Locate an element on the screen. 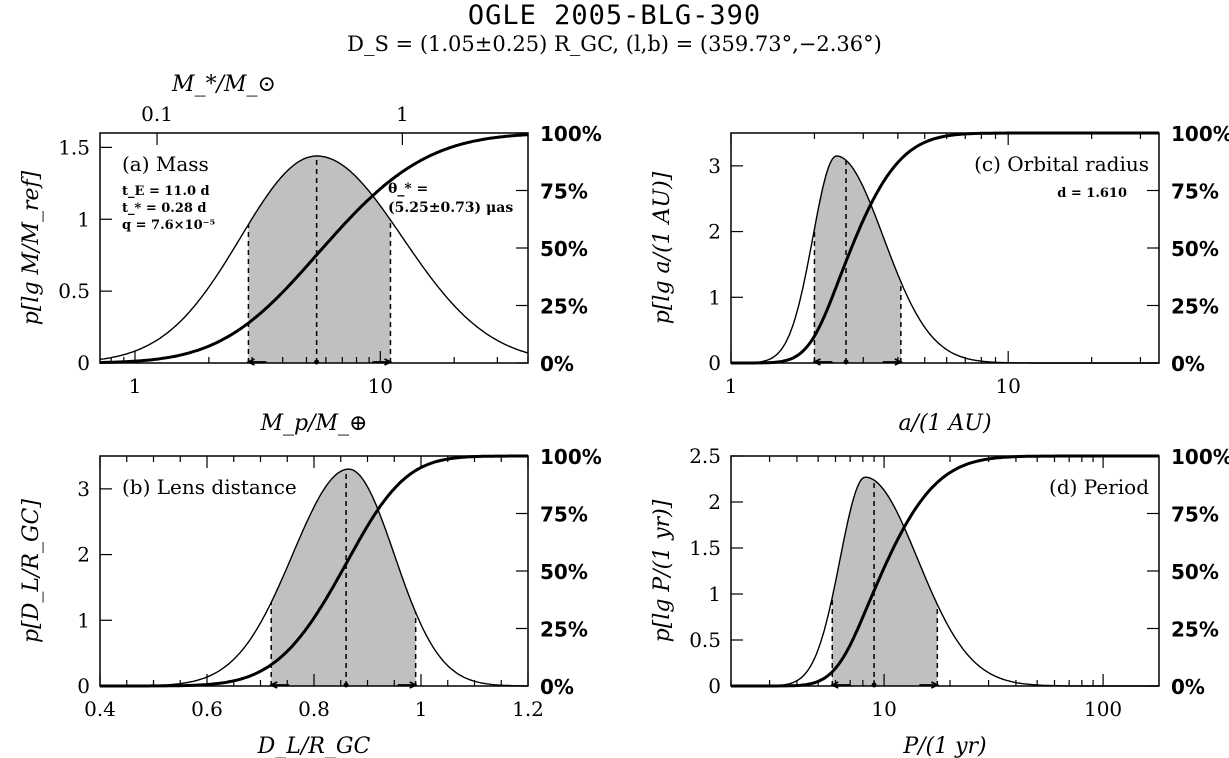  panel-label: (c) Orbital radius is located at coordinates (1061, 164).